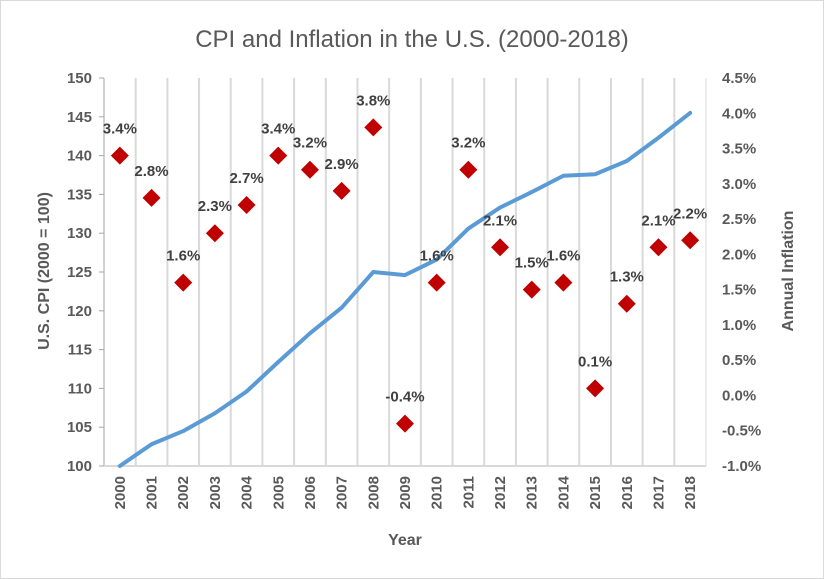  Describe the element at coordinates (739, 254) in the screenshot. I see `right-tick-label: 2.0%` at that location.